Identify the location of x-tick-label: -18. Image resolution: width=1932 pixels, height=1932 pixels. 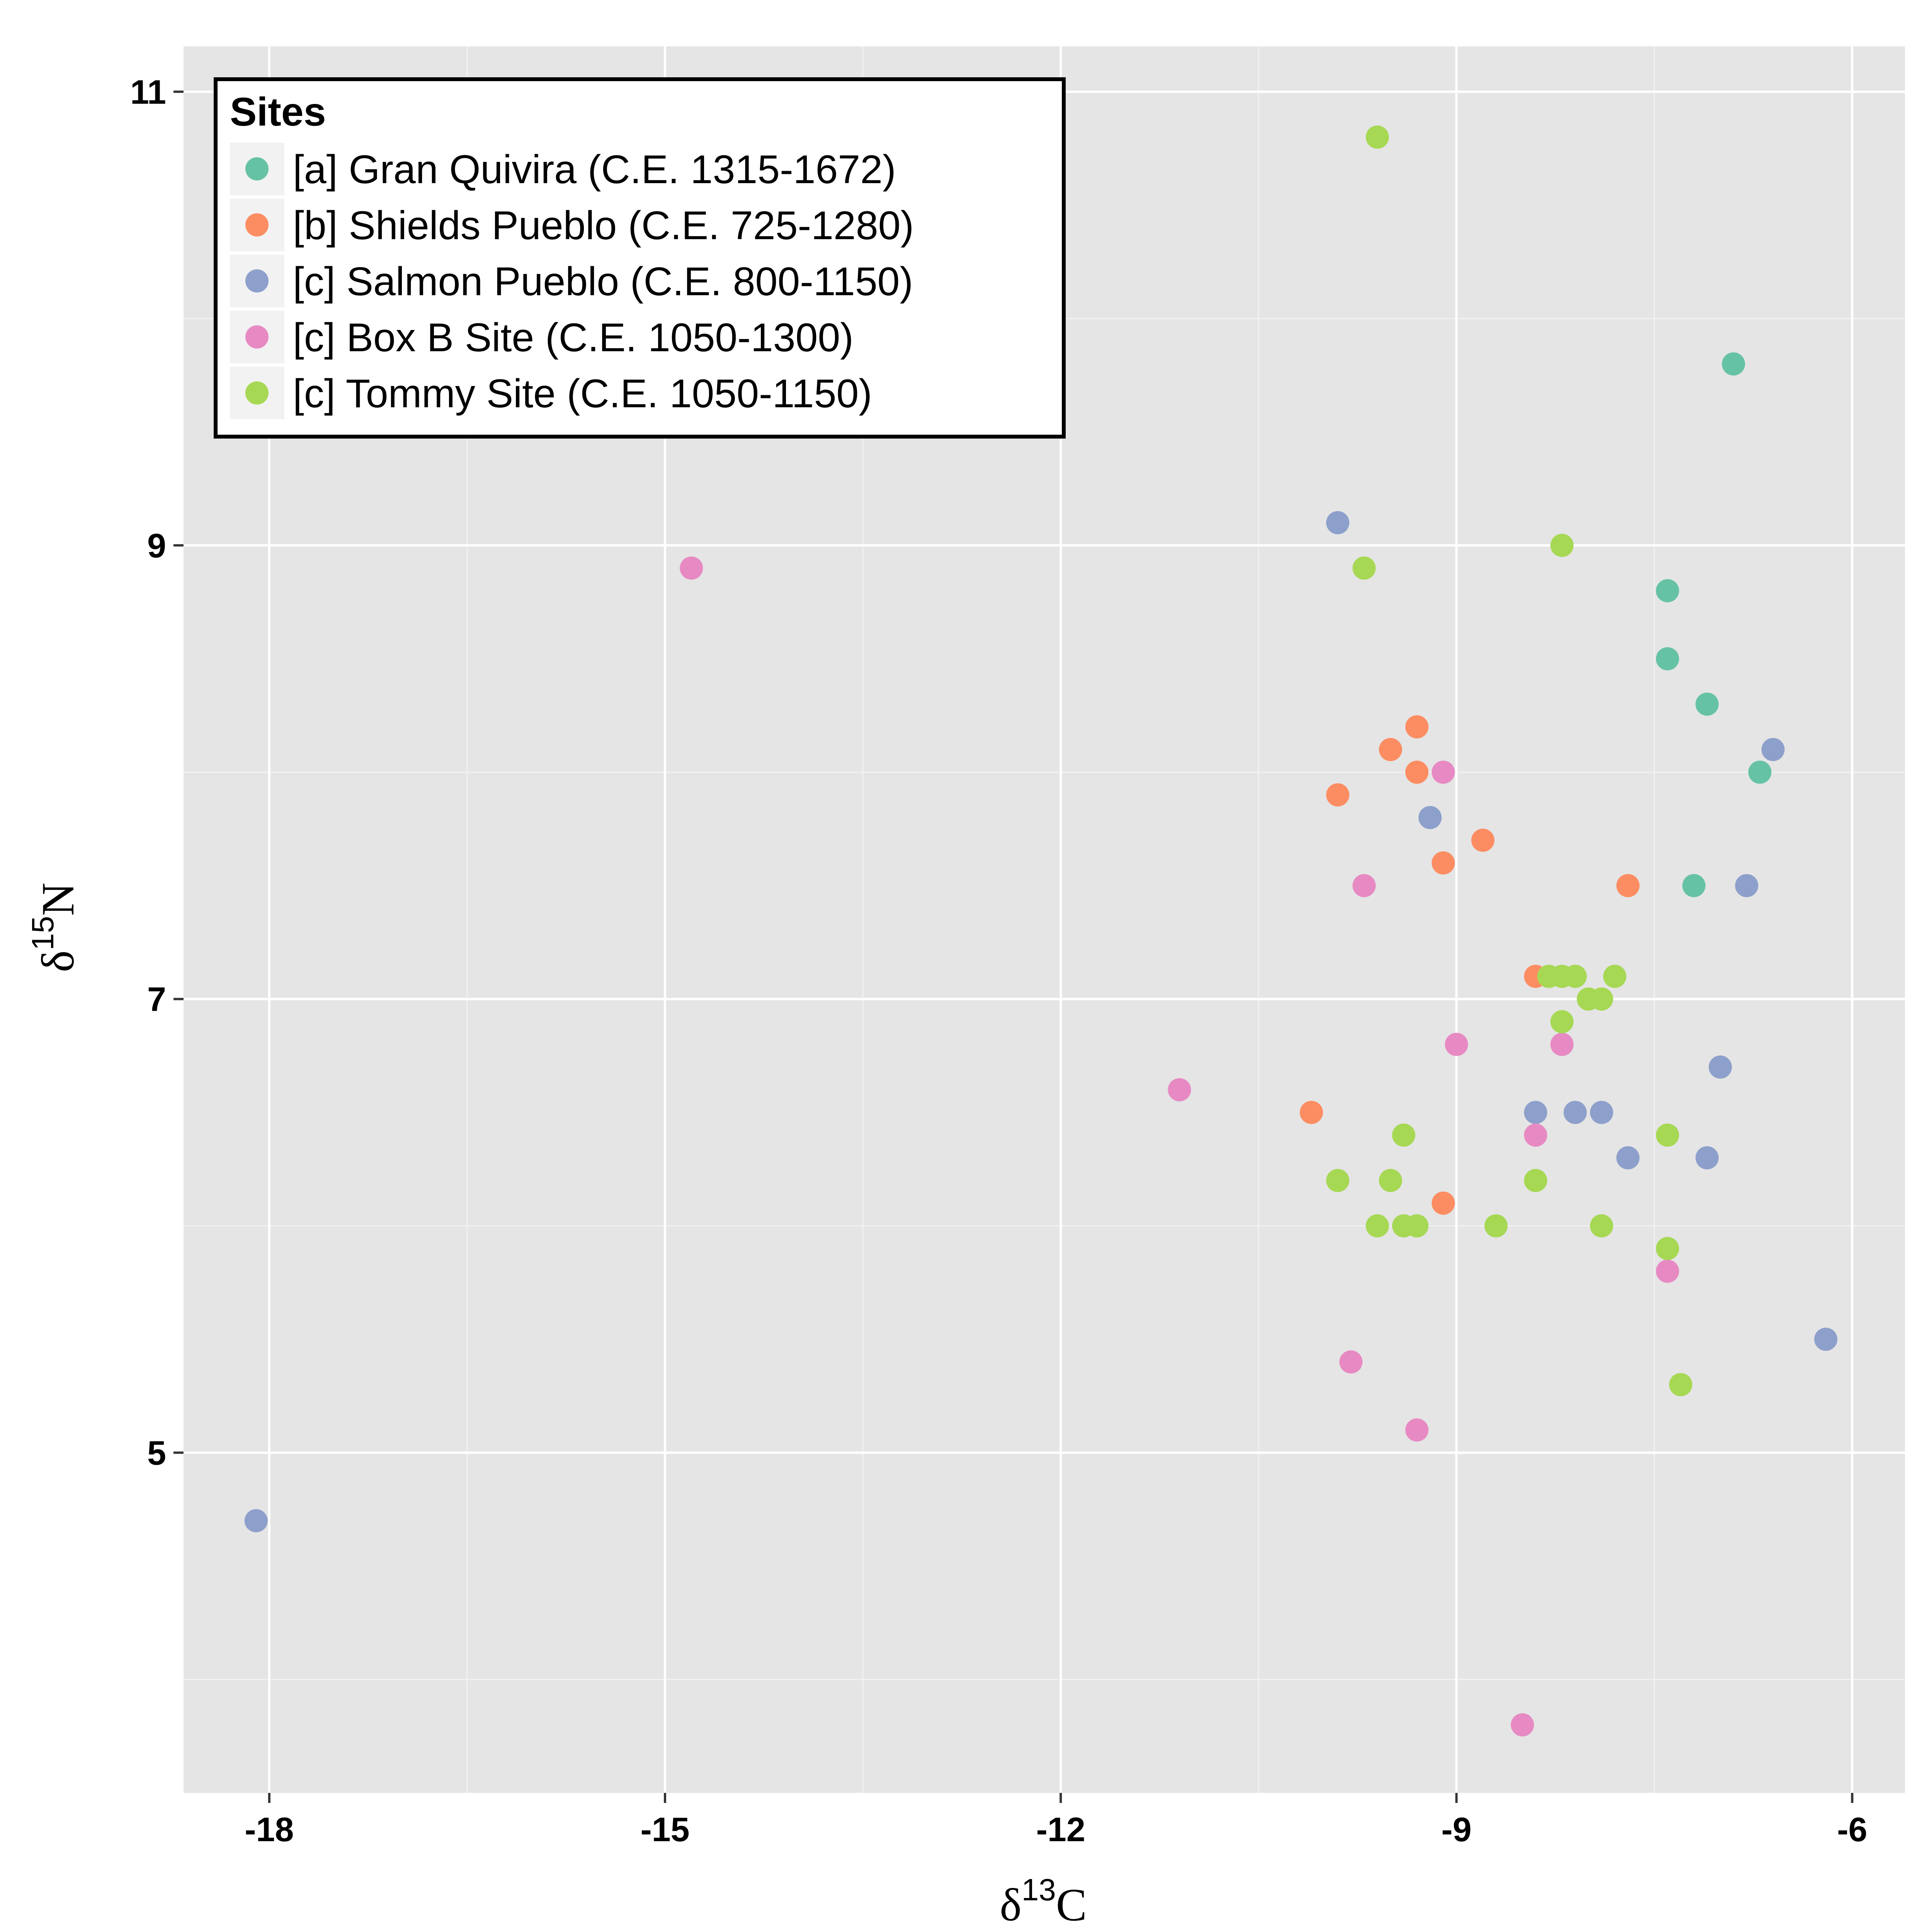
(269, 1829).